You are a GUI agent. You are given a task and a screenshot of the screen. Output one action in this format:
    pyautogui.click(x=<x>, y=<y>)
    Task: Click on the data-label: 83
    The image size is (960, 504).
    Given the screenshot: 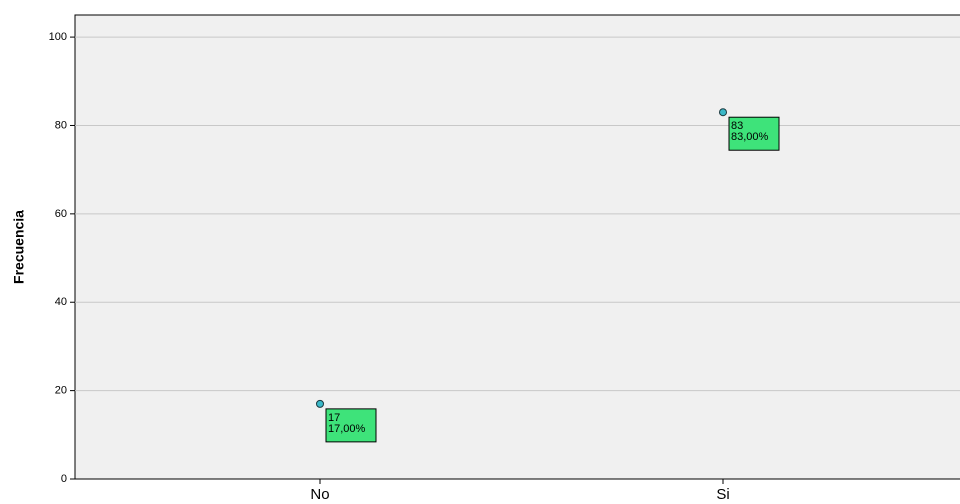 What is the action you would take?
    pyautogui.click(x=737, y=126)
    